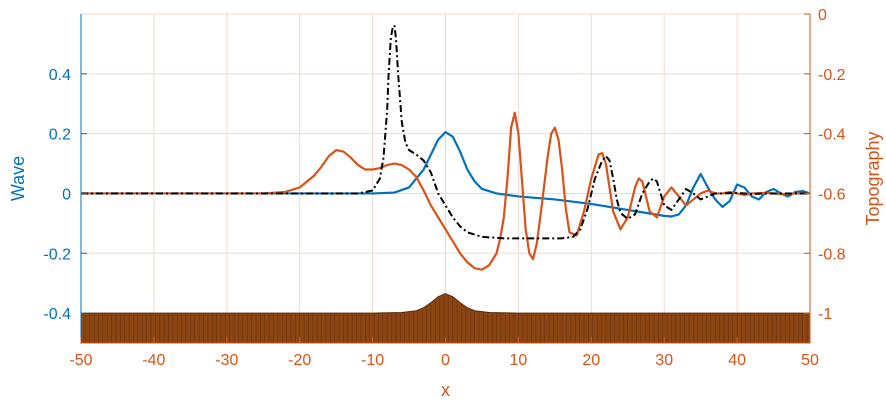 This screenshot has height=400, width=886. Describe the element at coordinates (832, 194) in the screenshot. I see `right-tick-label: -0.6` at that location.